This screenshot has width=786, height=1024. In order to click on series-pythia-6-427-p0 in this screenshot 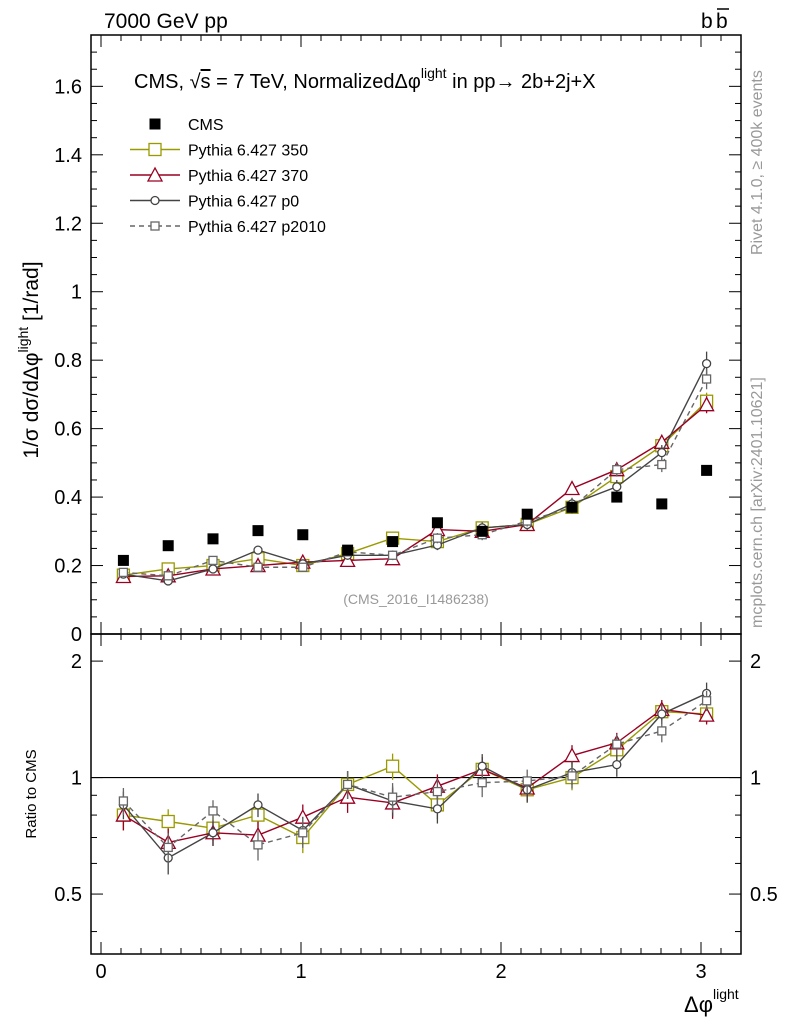, I will do `click(415, 778)`.